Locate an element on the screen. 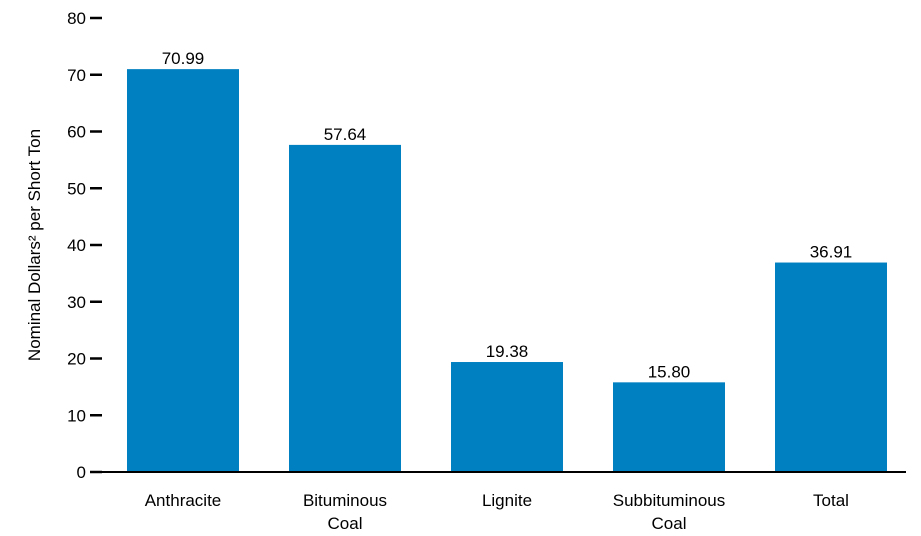  bar-value-label: 19.38 is located at coordinates (507, 351).